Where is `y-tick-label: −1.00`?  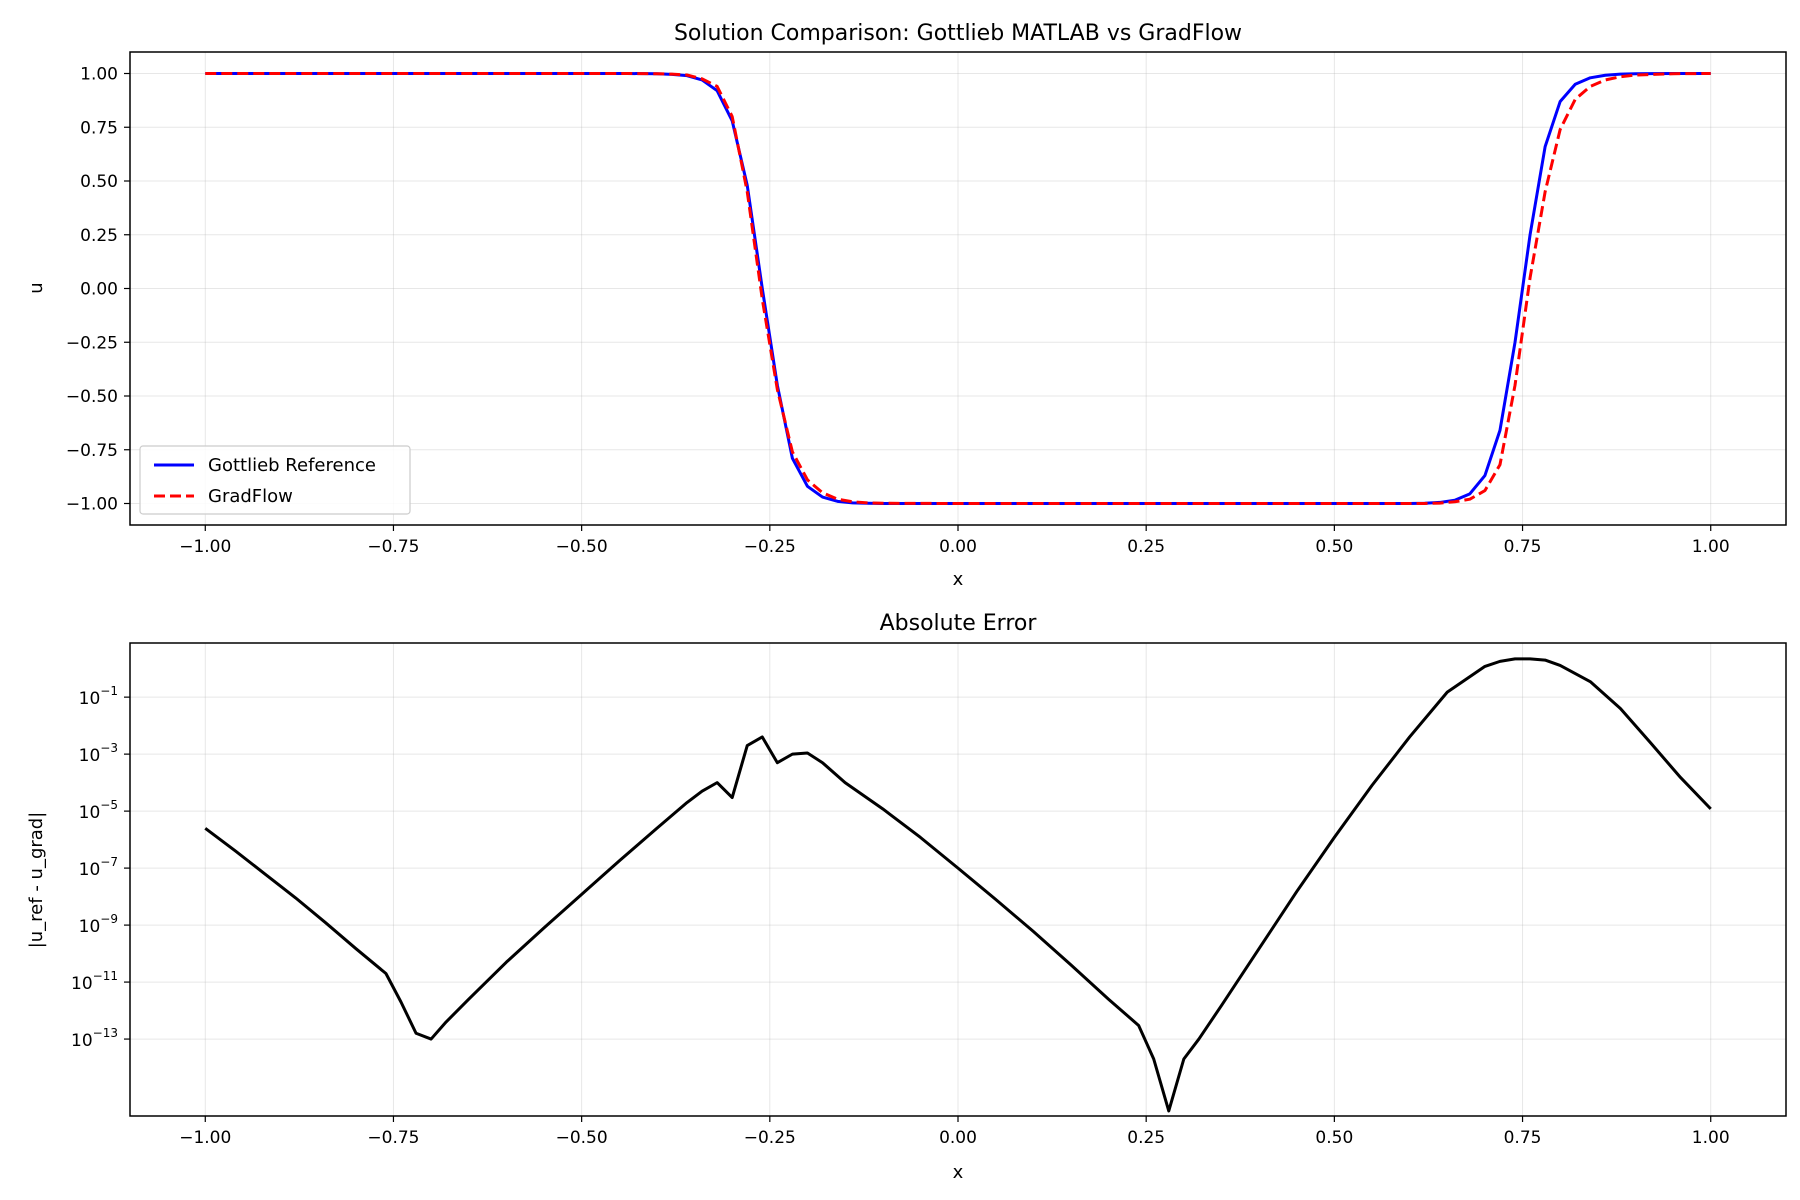
y-tick-label: −1.00 is located at coordinates (92, 505).